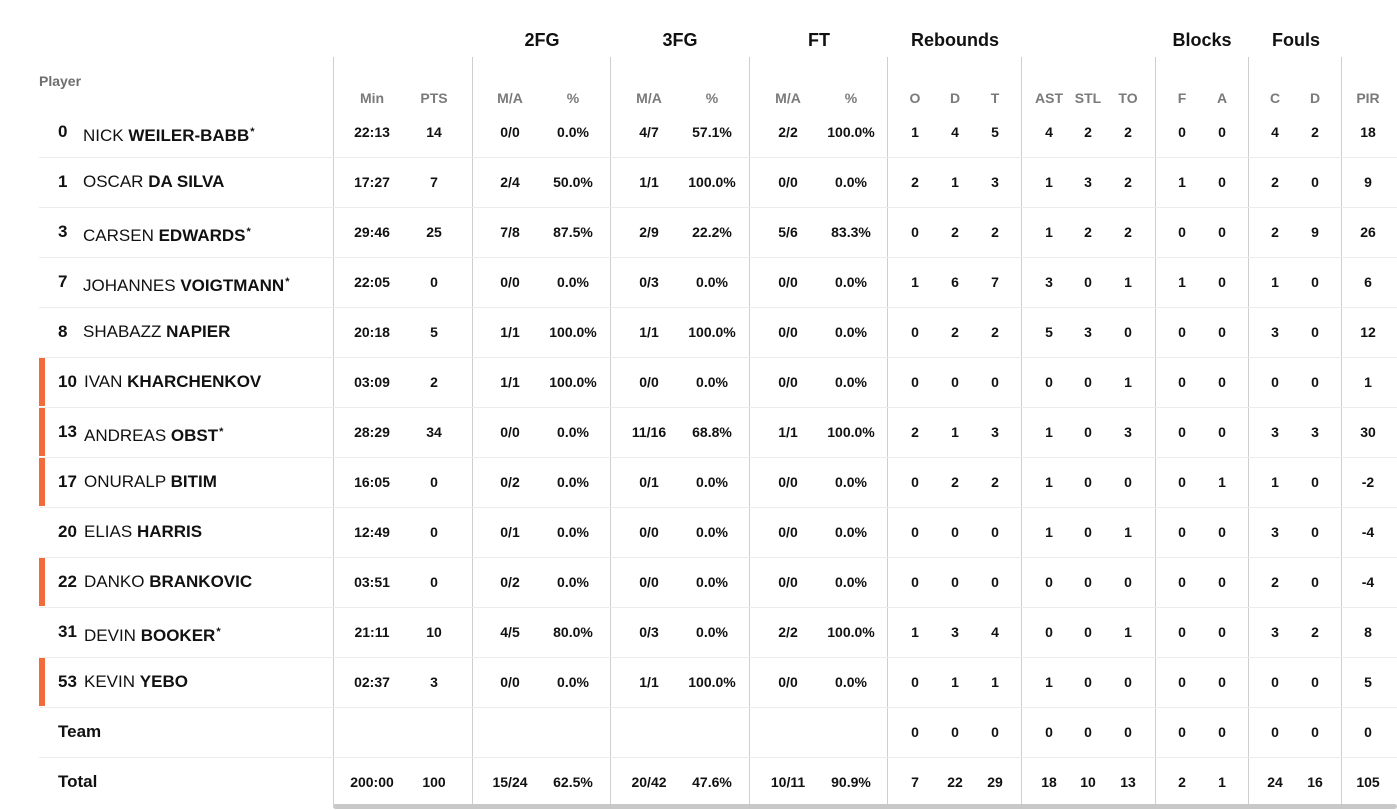  What do you see at coordinates (649, 632) in the screenshot?
I see `stat-fg3-made-attempted: 0/3` at bounding box center [649, 632].